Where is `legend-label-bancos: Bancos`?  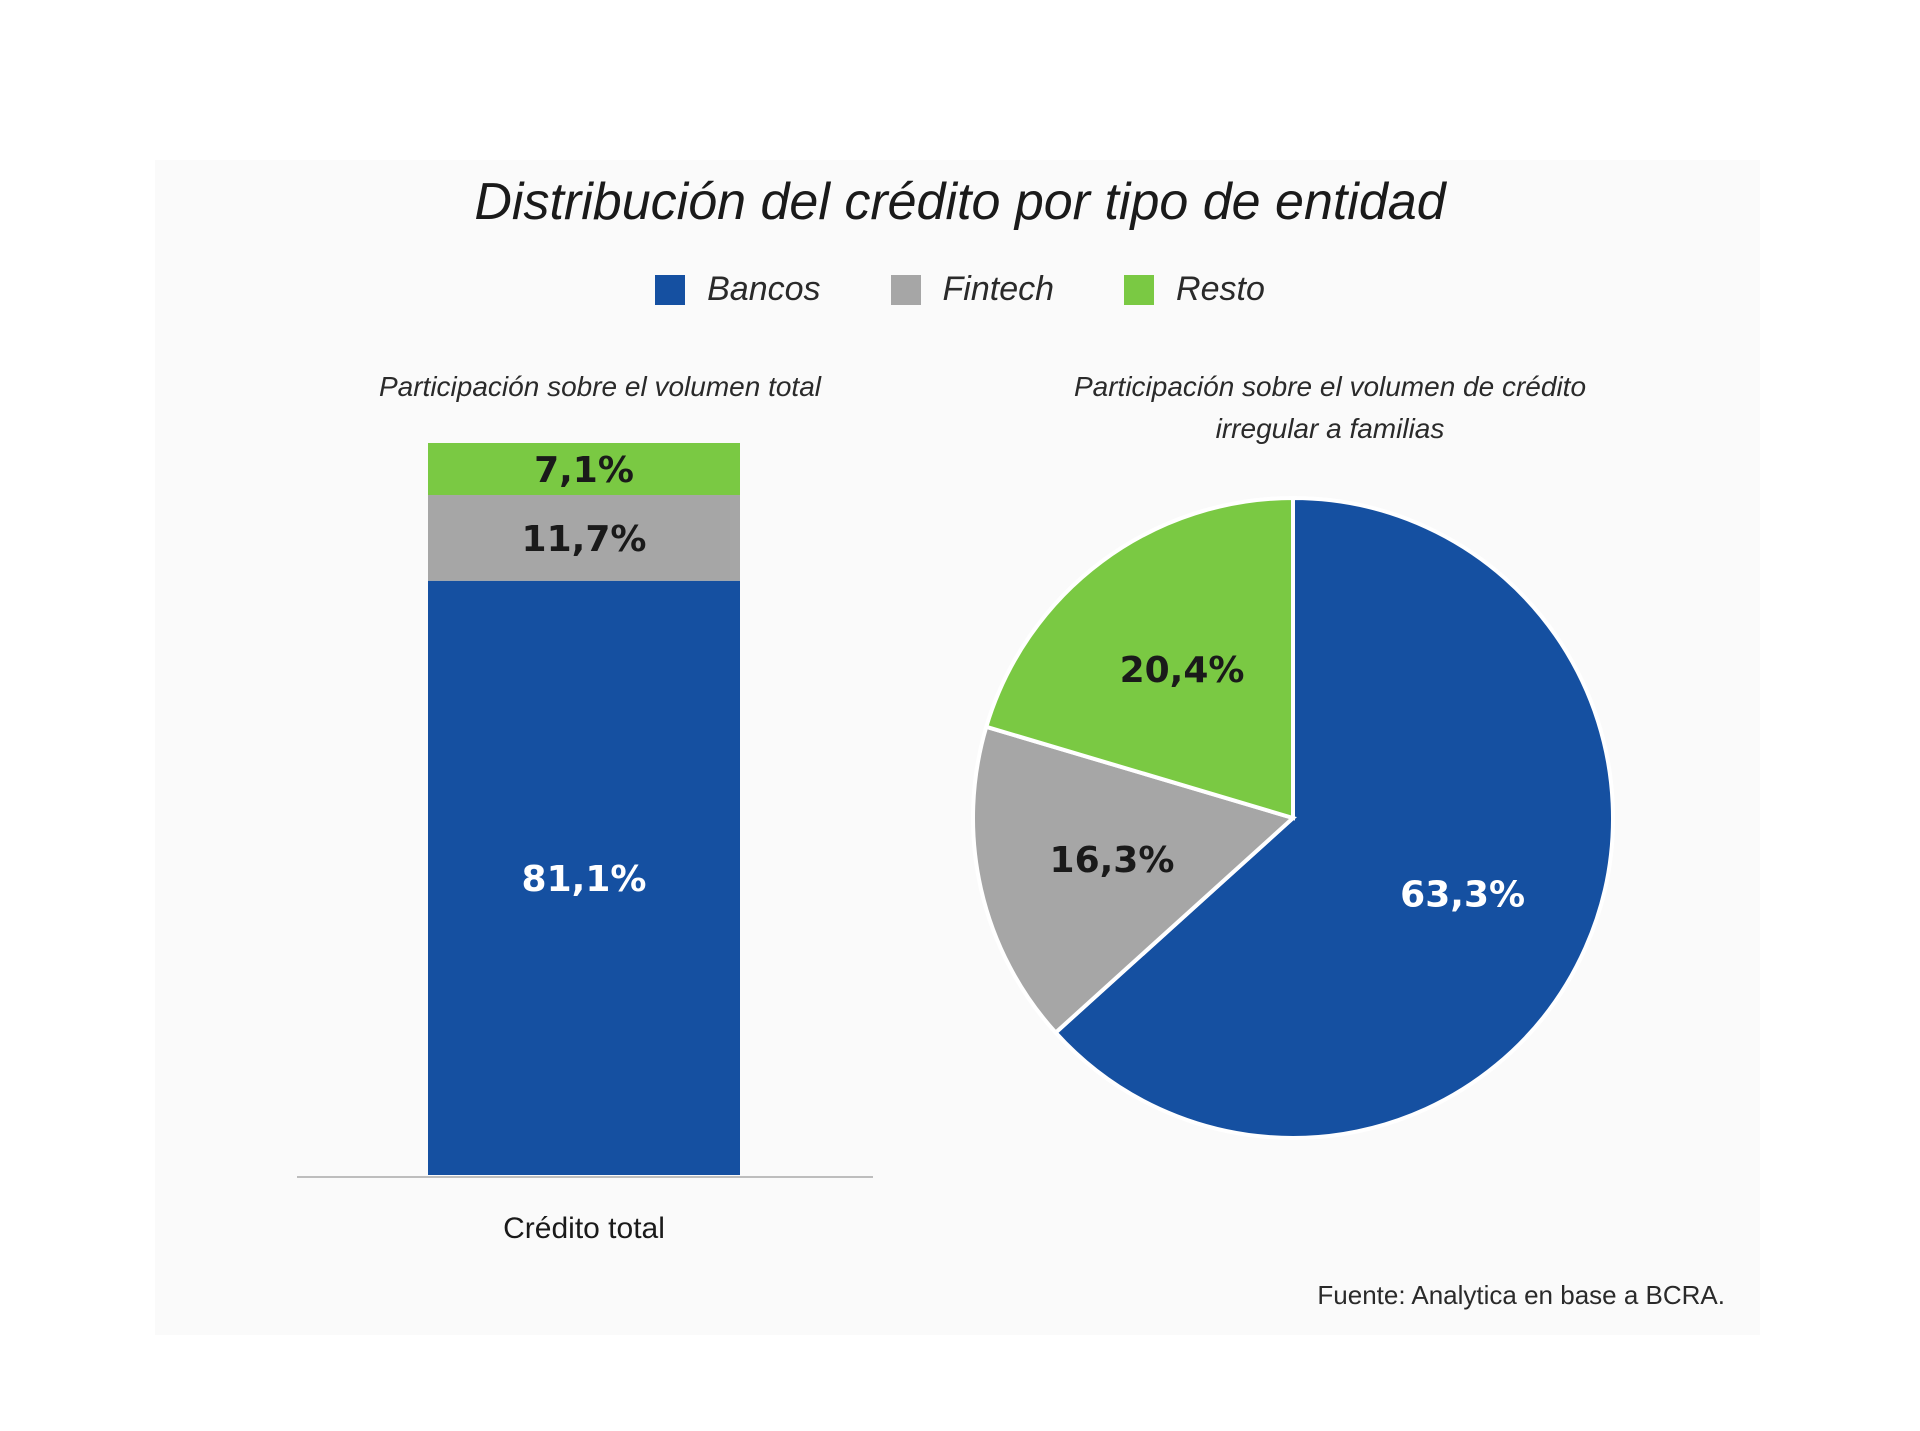
legend-label-bancos: Bancos is located at coordinates (764, 289).